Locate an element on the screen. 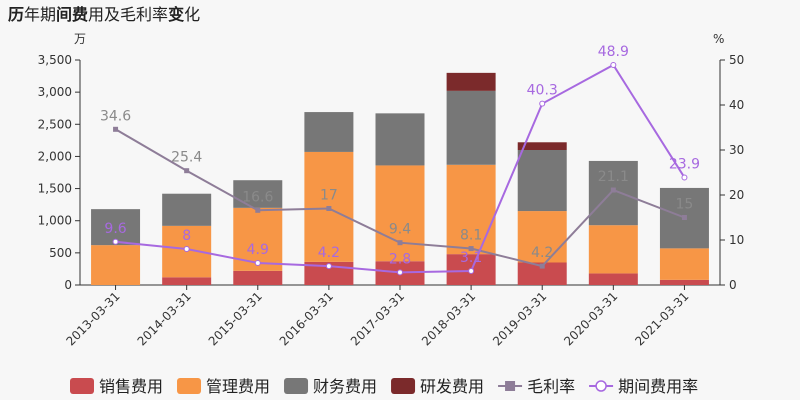 The image size is (800, 400). data-label: 2.8 is located at coordinates (400, 259).